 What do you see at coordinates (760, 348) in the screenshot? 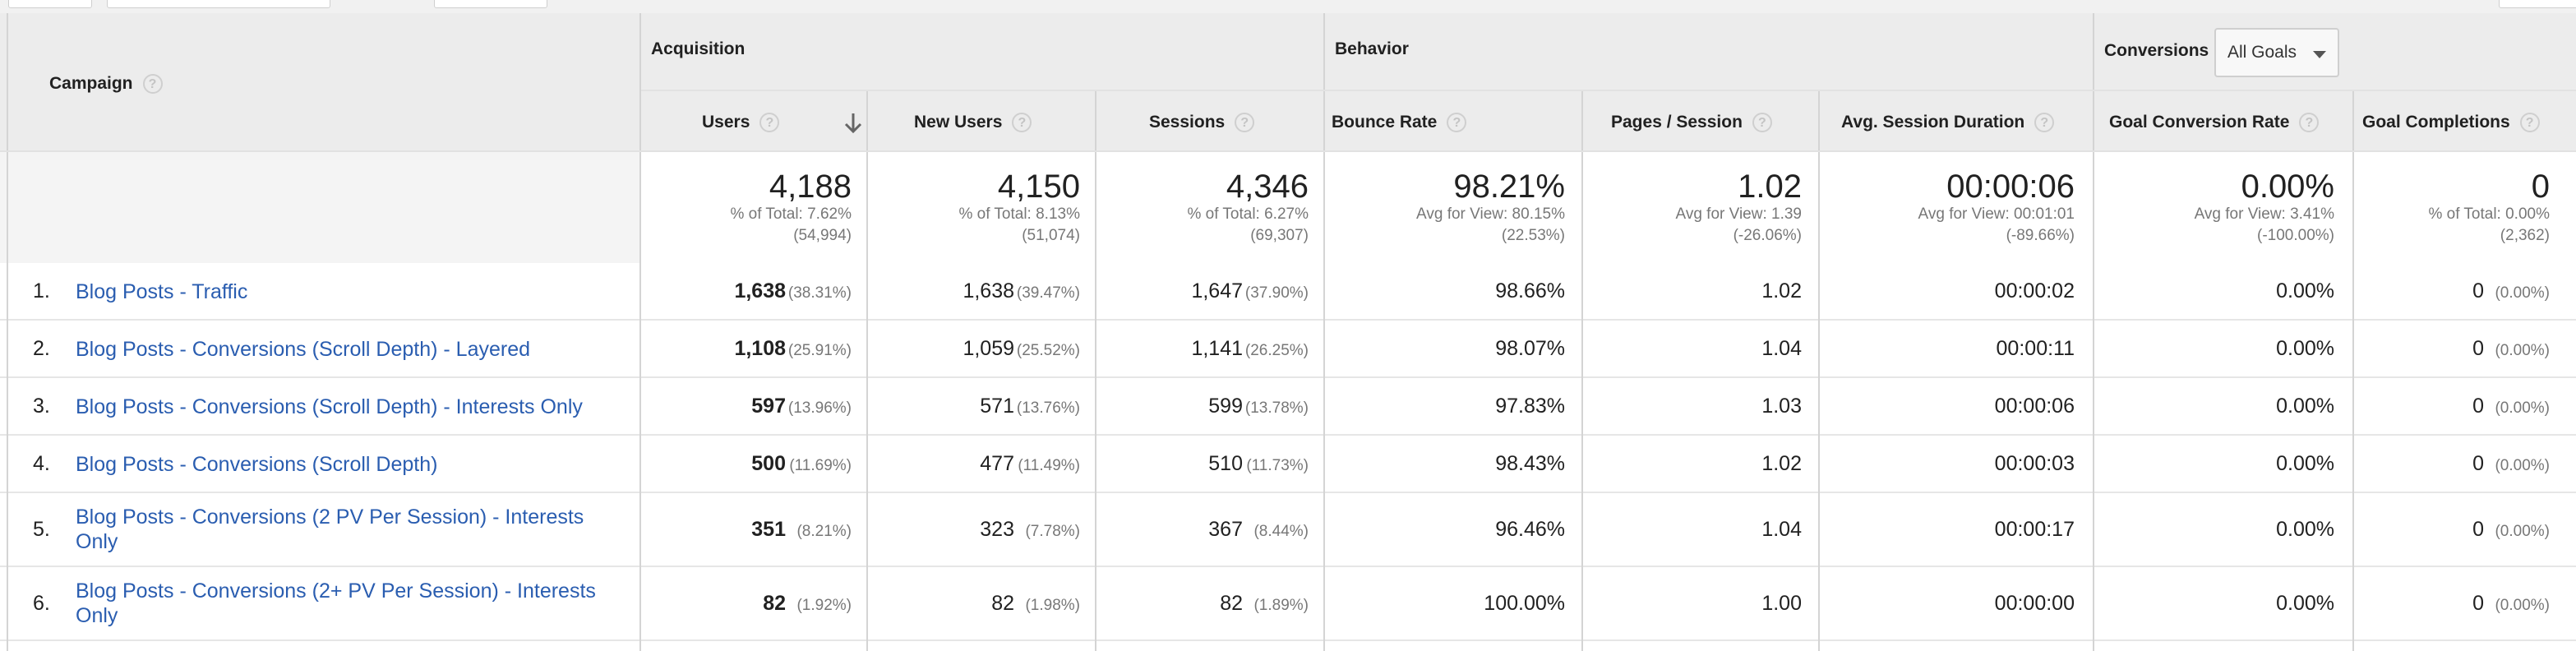
I see `cell-value: 1,108` at bounding box center [760, 348].